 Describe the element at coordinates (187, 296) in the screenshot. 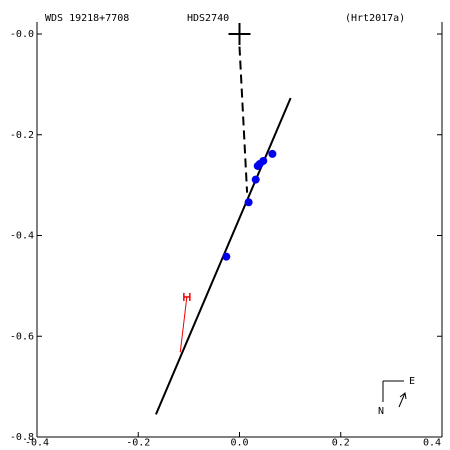

I see `outlier-h-marker` at that location.